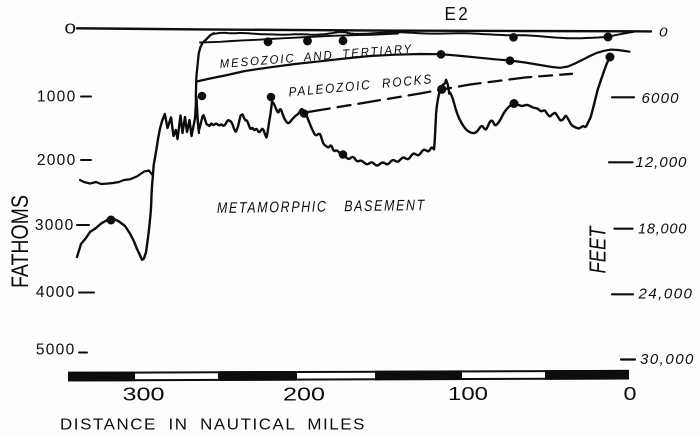 This screenshot has width=700, height=442. Describe the element at coordinates (661, 98) in the screenshot. I see `svg-text: 6000` at that location.